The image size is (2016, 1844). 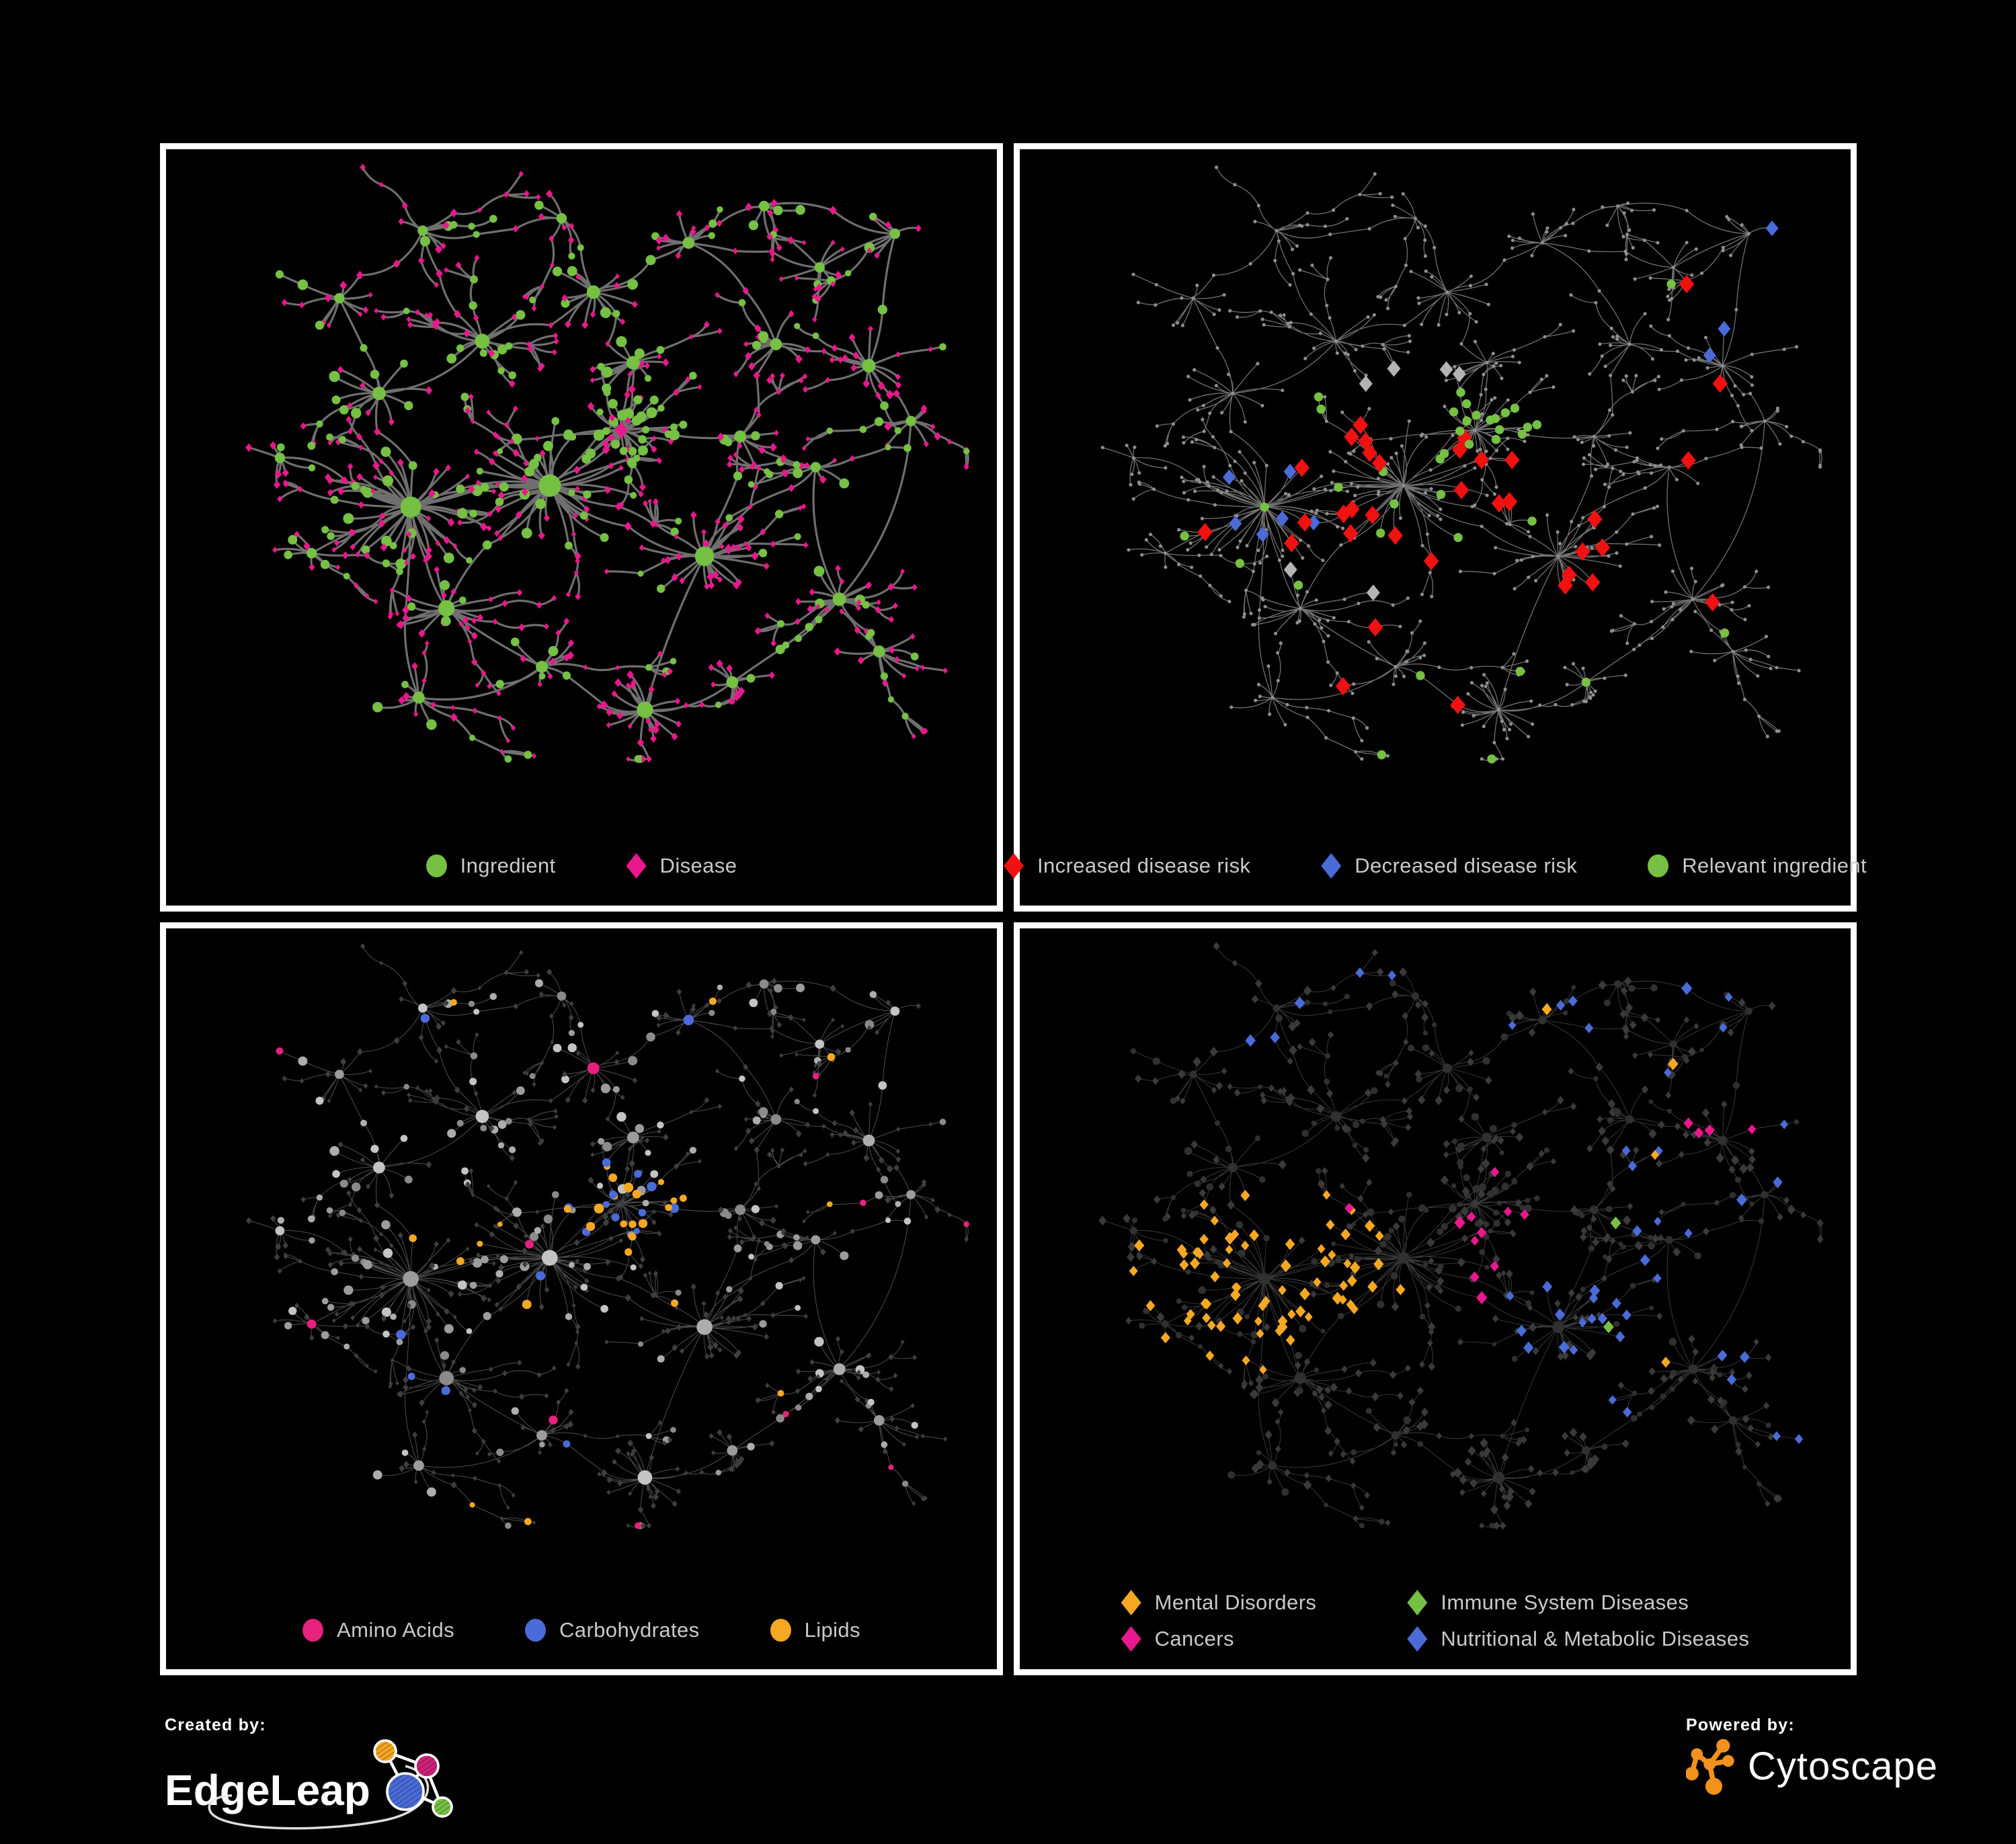 What do you see at coordinates (832, 1630) in the screenshot?
I see `legend-label: Lipids` at bounding box center [832, 1630].